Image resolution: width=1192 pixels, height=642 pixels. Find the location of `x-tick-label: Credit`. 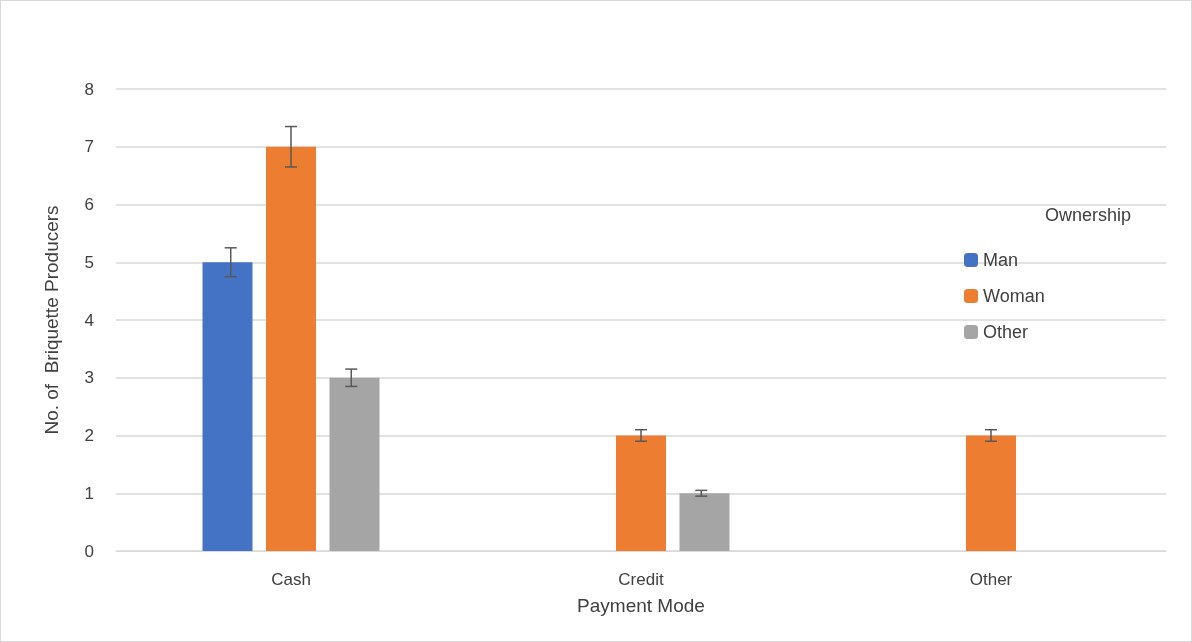

x-tick-label: Credit is located at coordinates (641, 579).